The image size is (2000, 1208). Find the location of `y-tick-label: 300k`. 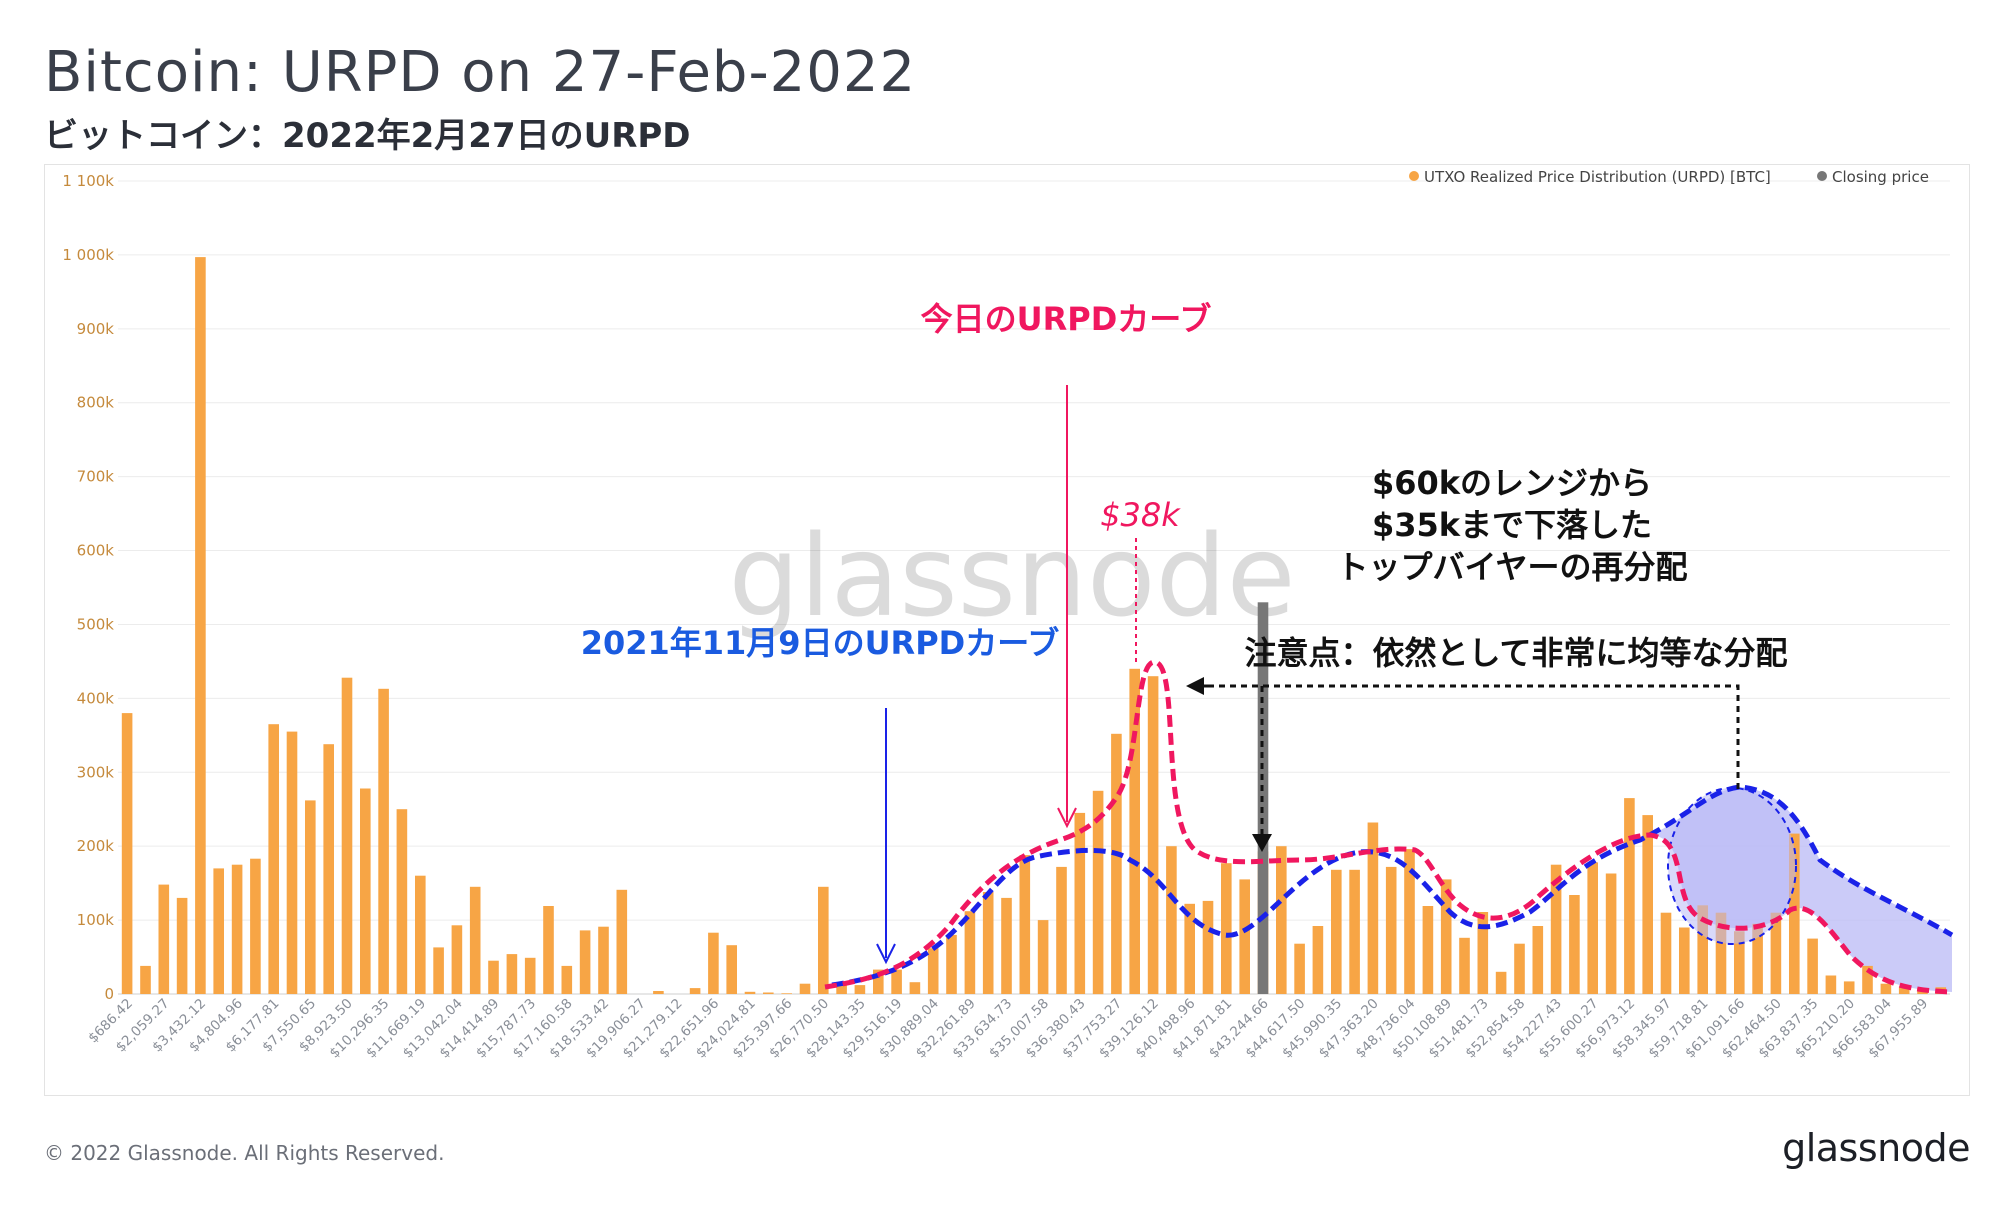

y-tick-label: 300k is located at coordinates (96, 772).